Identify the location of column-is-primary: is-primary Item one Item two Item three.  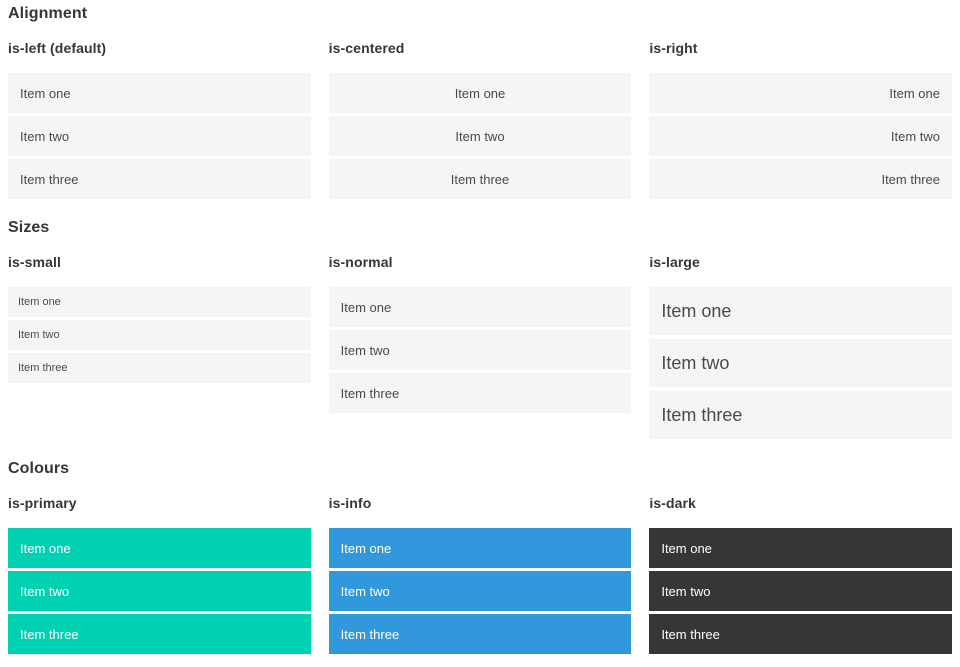
(159, 576).